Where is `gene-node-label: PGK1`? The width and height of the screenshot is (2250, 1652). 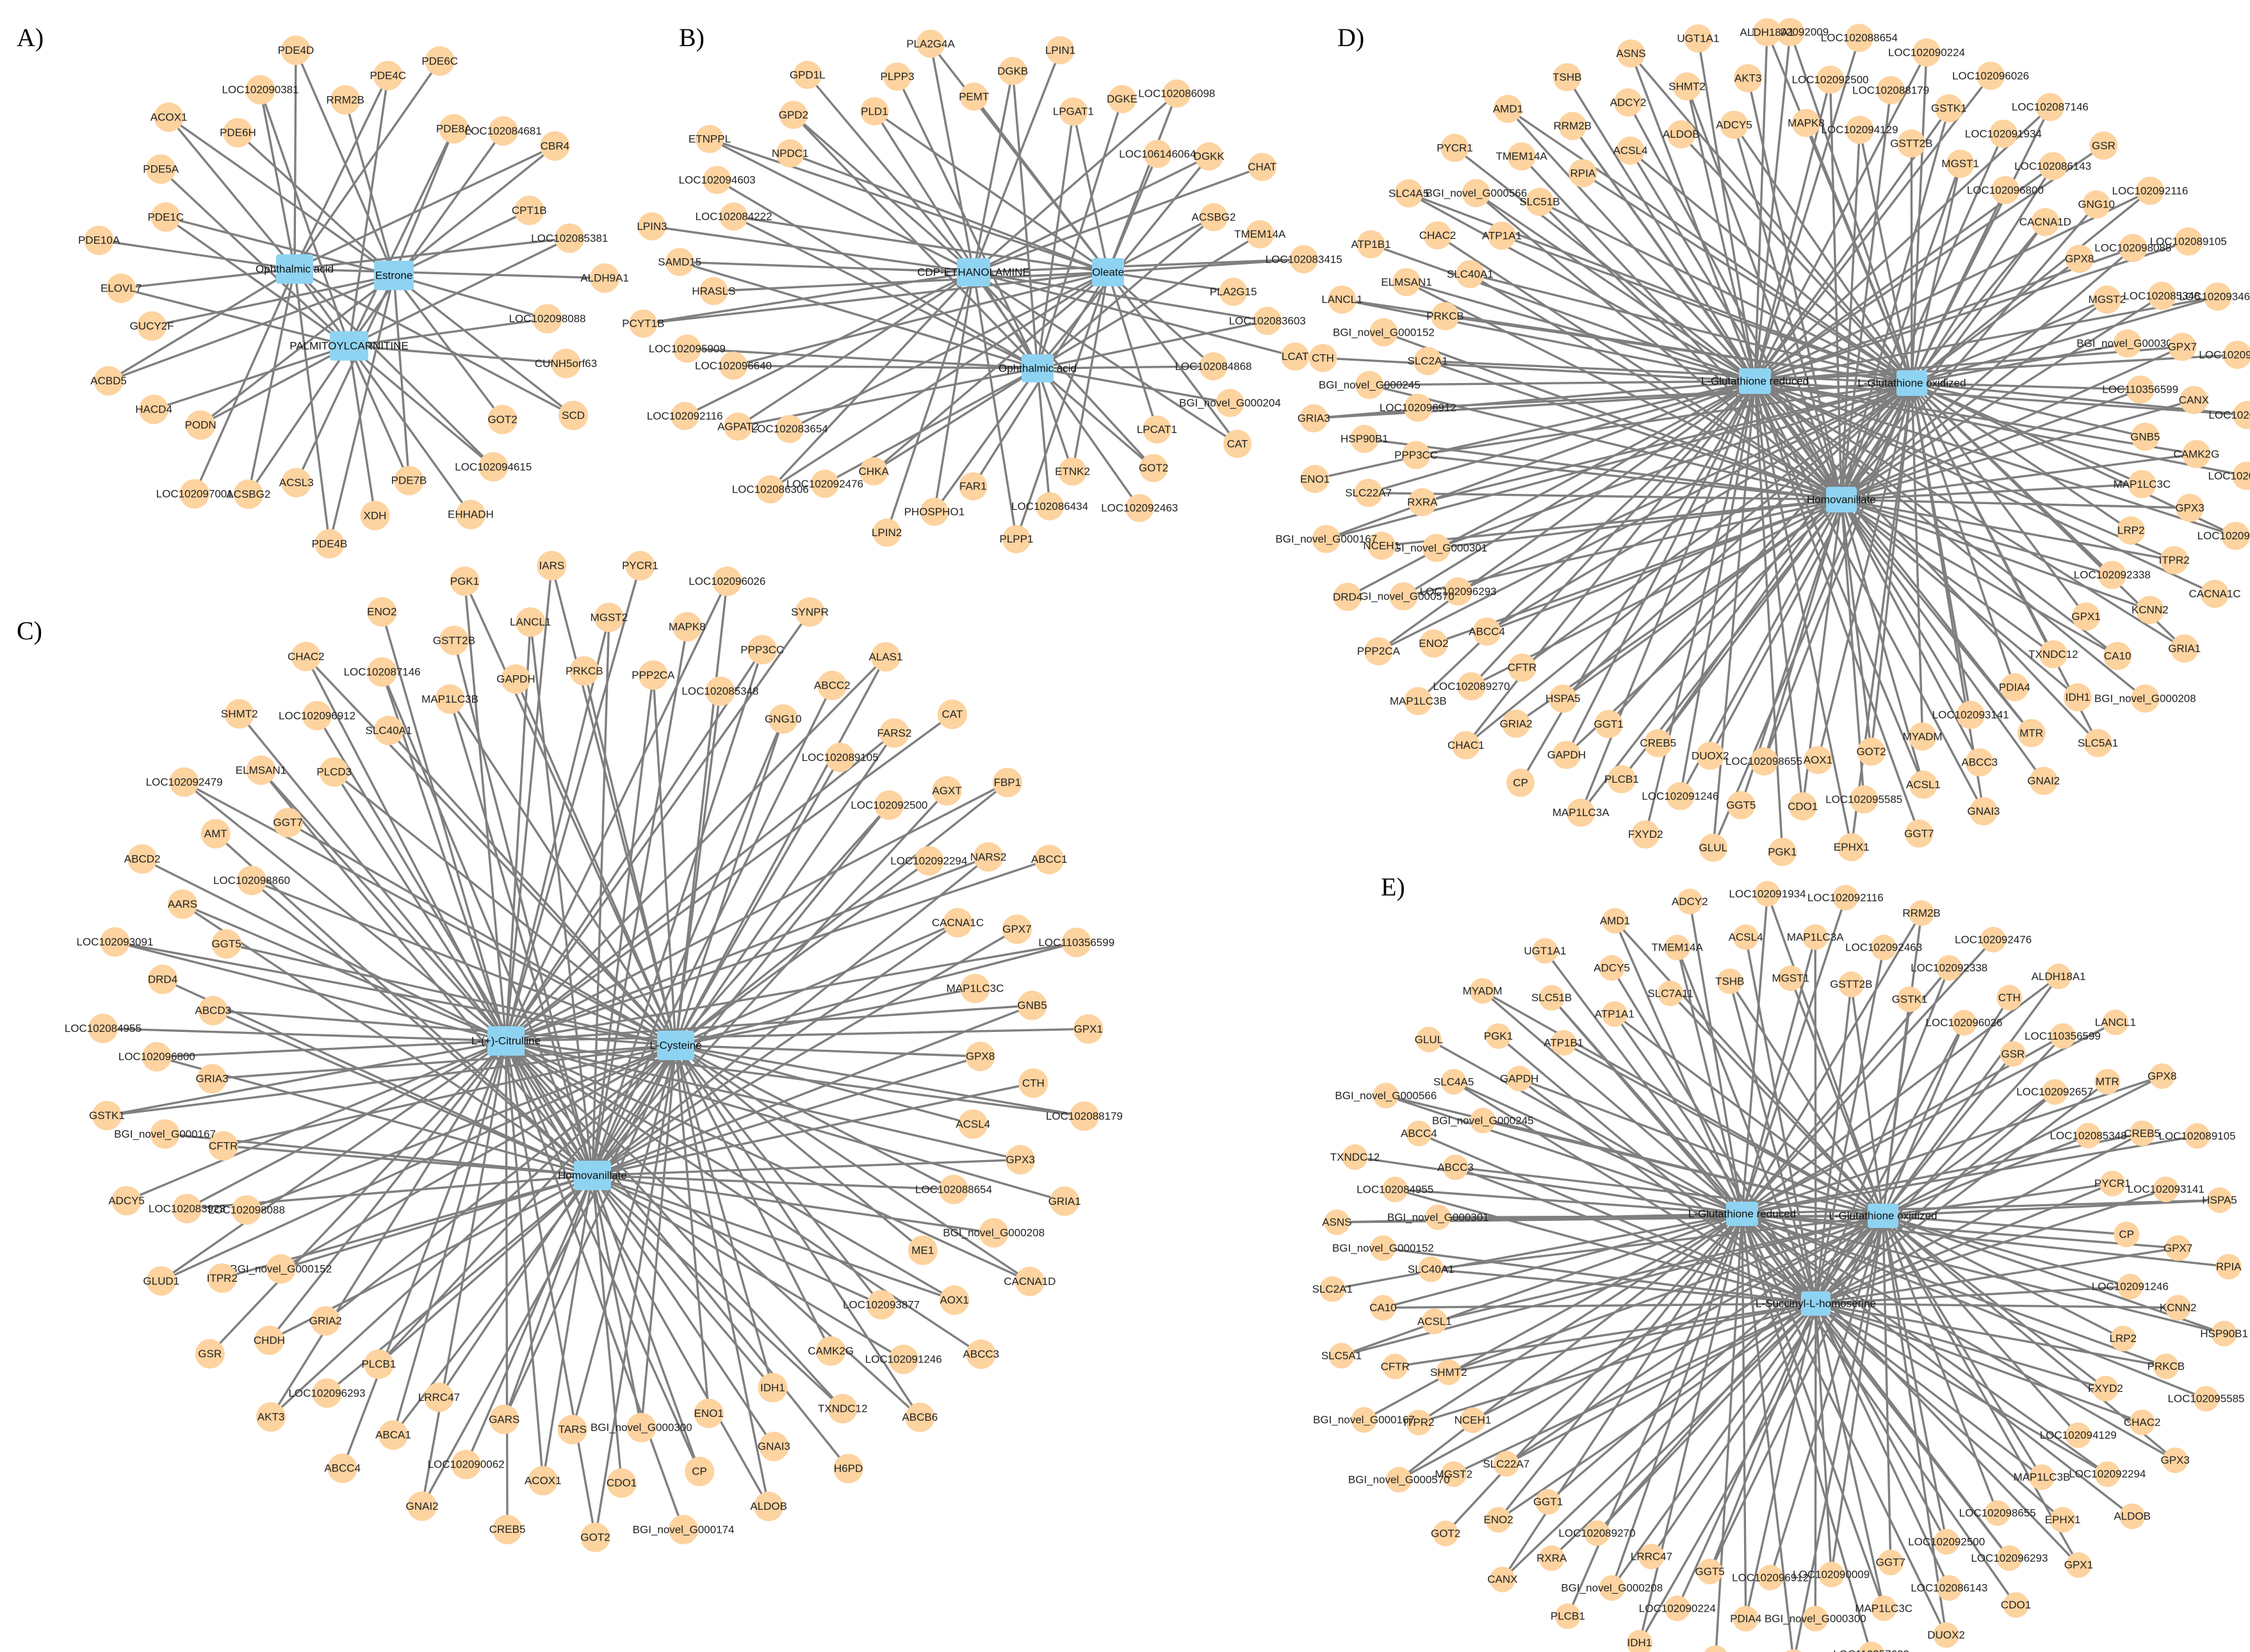 gene-node-label: PGK1 is located at coordinates (1498, 1036).